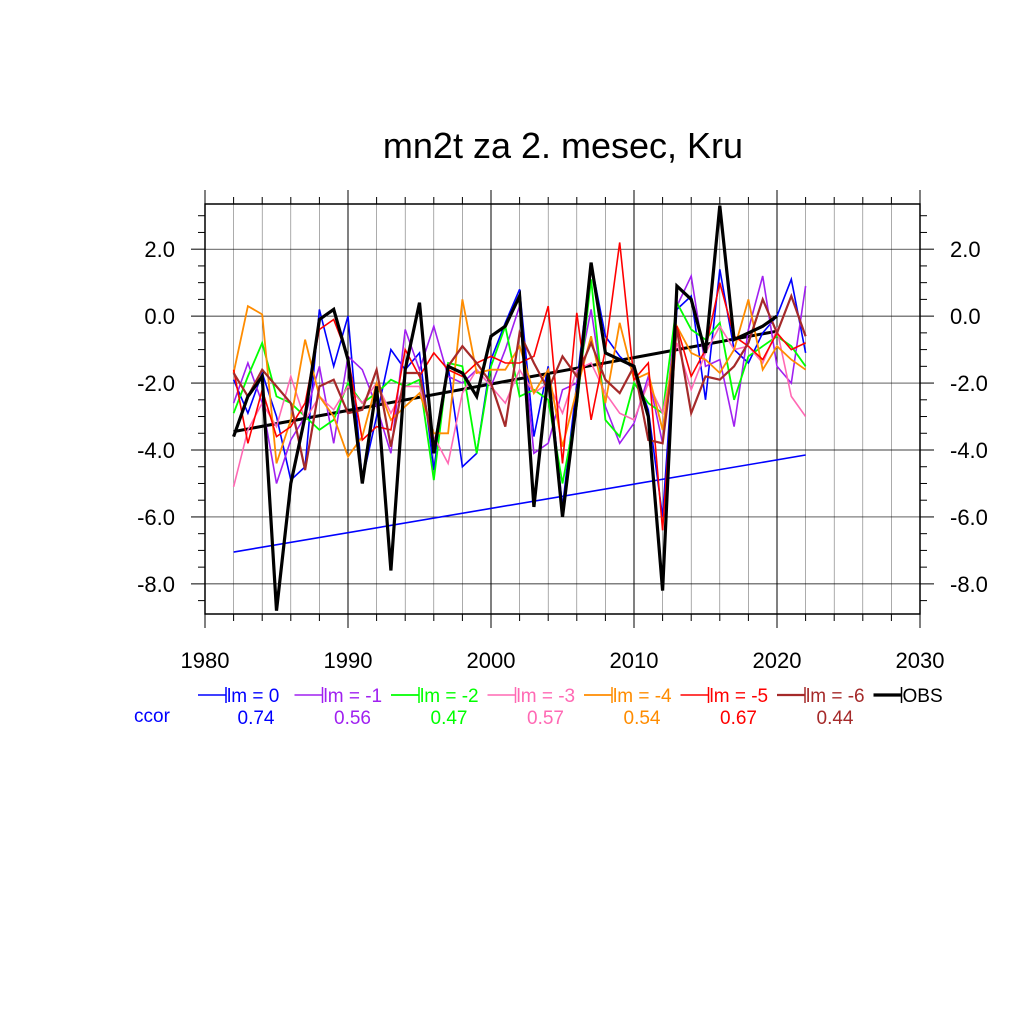 The image size is (1024, 1024). Describe the element at coordinates (256, 718) in the screenshot. I see `ccor-value: 0.74` at that location.